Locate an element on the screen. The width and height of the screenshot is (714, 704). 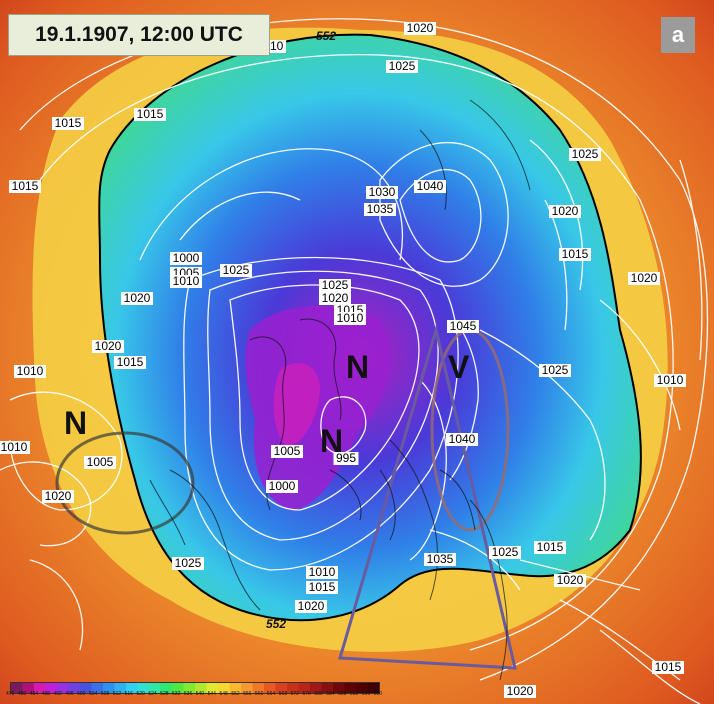
colorbar-tick: 552 is located at coordinates (235, 694).